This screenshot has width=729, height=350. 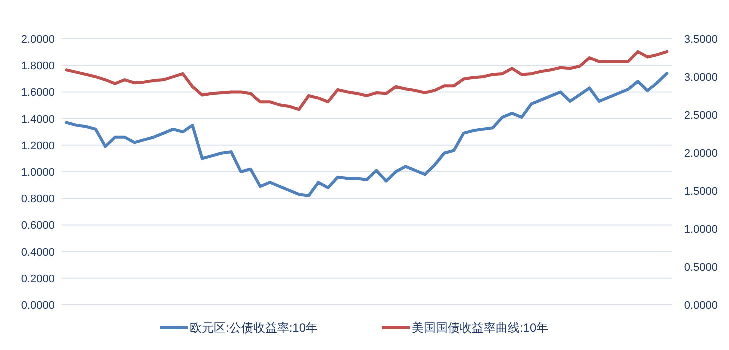 I want to click on y2-tick-label: 1.5000, so click(x=701, y=192).